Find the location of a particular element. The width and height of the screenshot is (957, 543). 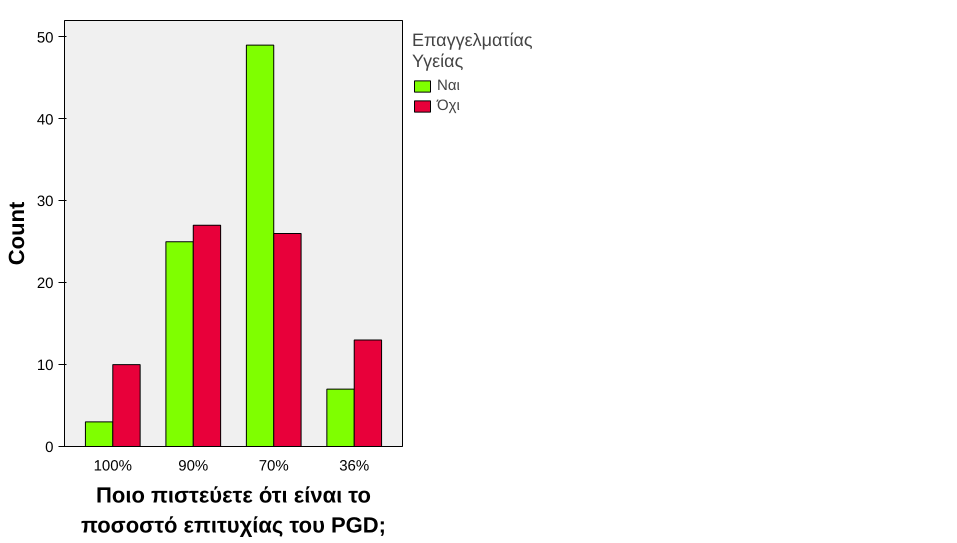

y-tick-label: 50 is located at coordinates (45, 37).